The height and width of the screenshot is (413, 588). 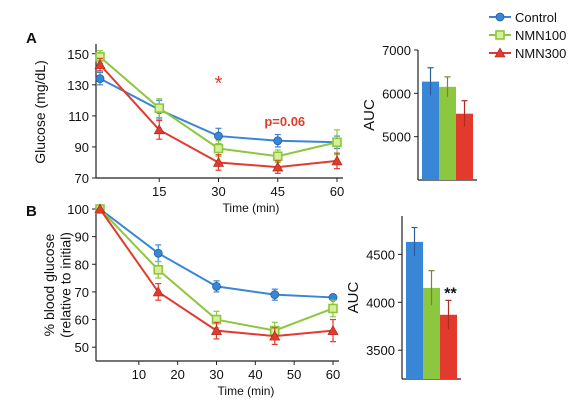 What do you see at coordinates (40, 111) in the screenshot?
I see `y-axis-title: Glucose (mg/dL)` at bounding box center [40, 111].